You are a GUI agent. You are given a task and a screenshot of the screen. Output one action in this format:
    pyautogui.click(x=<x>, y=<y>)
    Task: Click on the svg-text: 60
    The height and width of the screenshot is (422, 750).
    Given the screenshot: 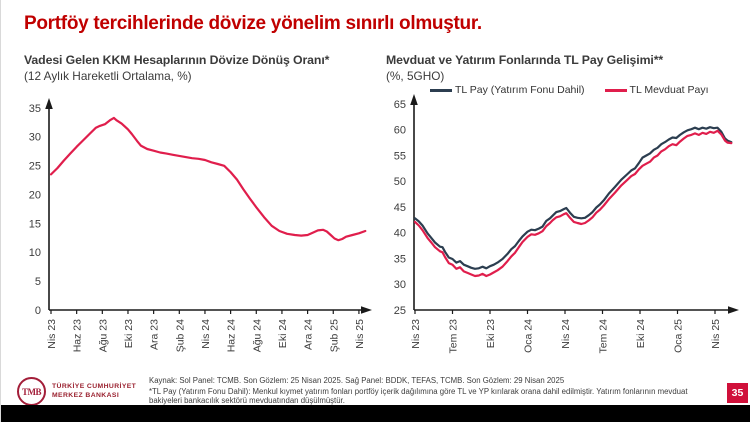 What is the action you would take?
    pyautogui.click(x=400, y=131)
    